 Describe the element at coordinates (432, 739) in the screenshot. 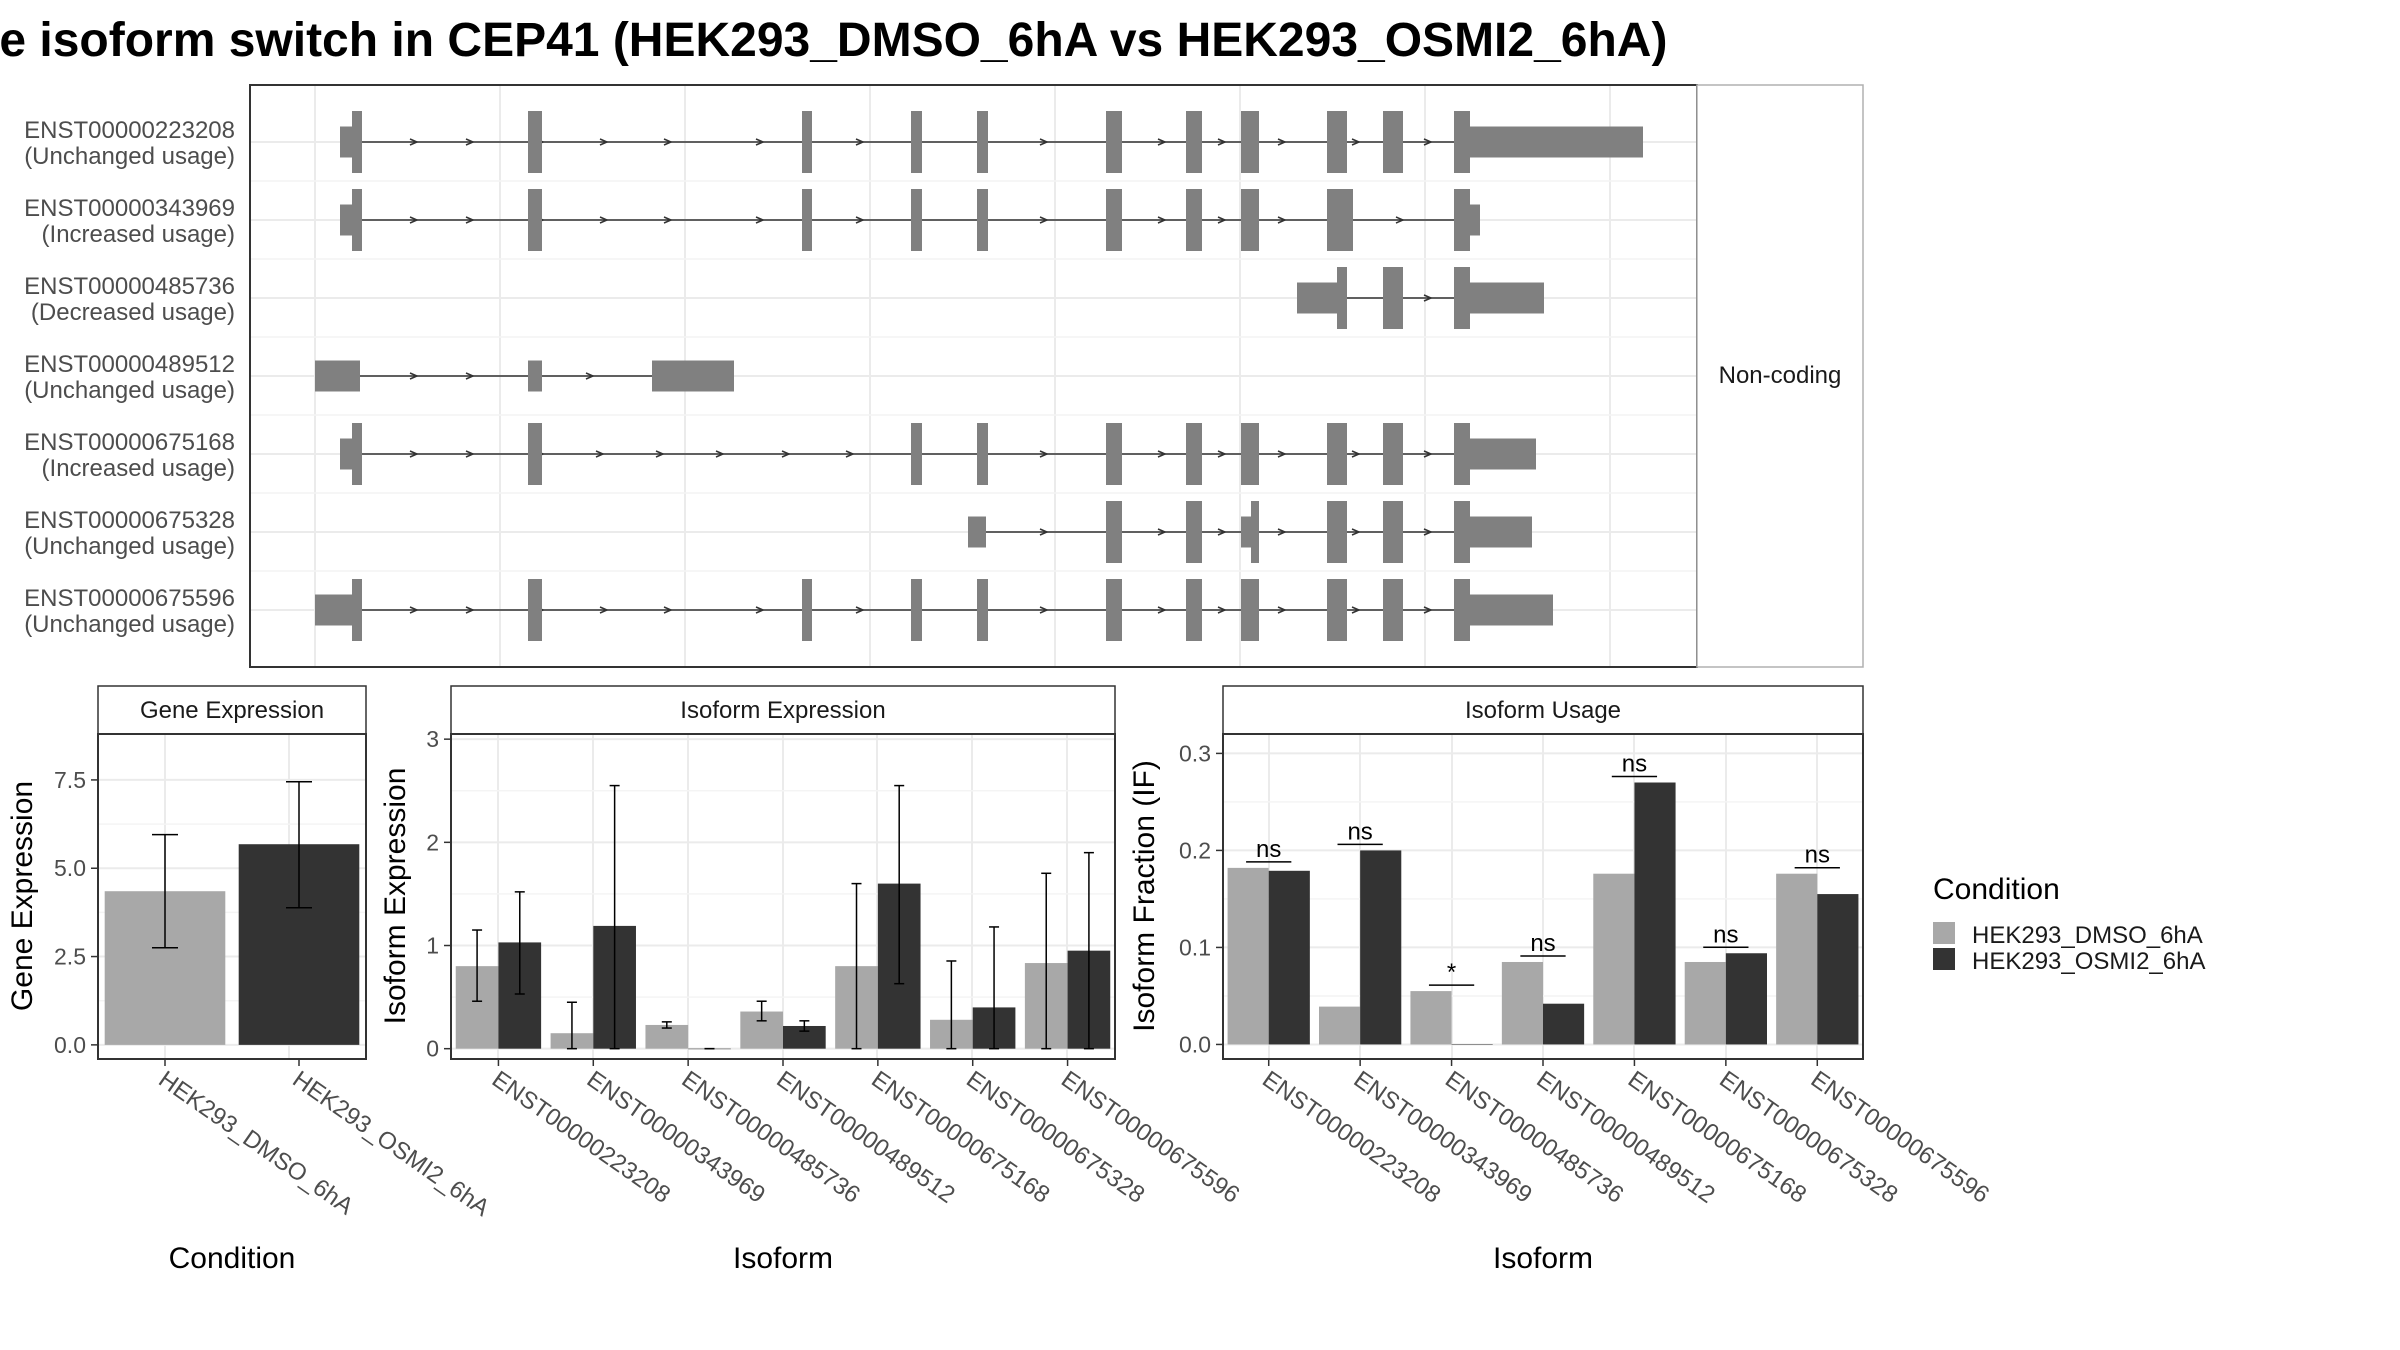

I see `y-tick-label: 3` at that location.